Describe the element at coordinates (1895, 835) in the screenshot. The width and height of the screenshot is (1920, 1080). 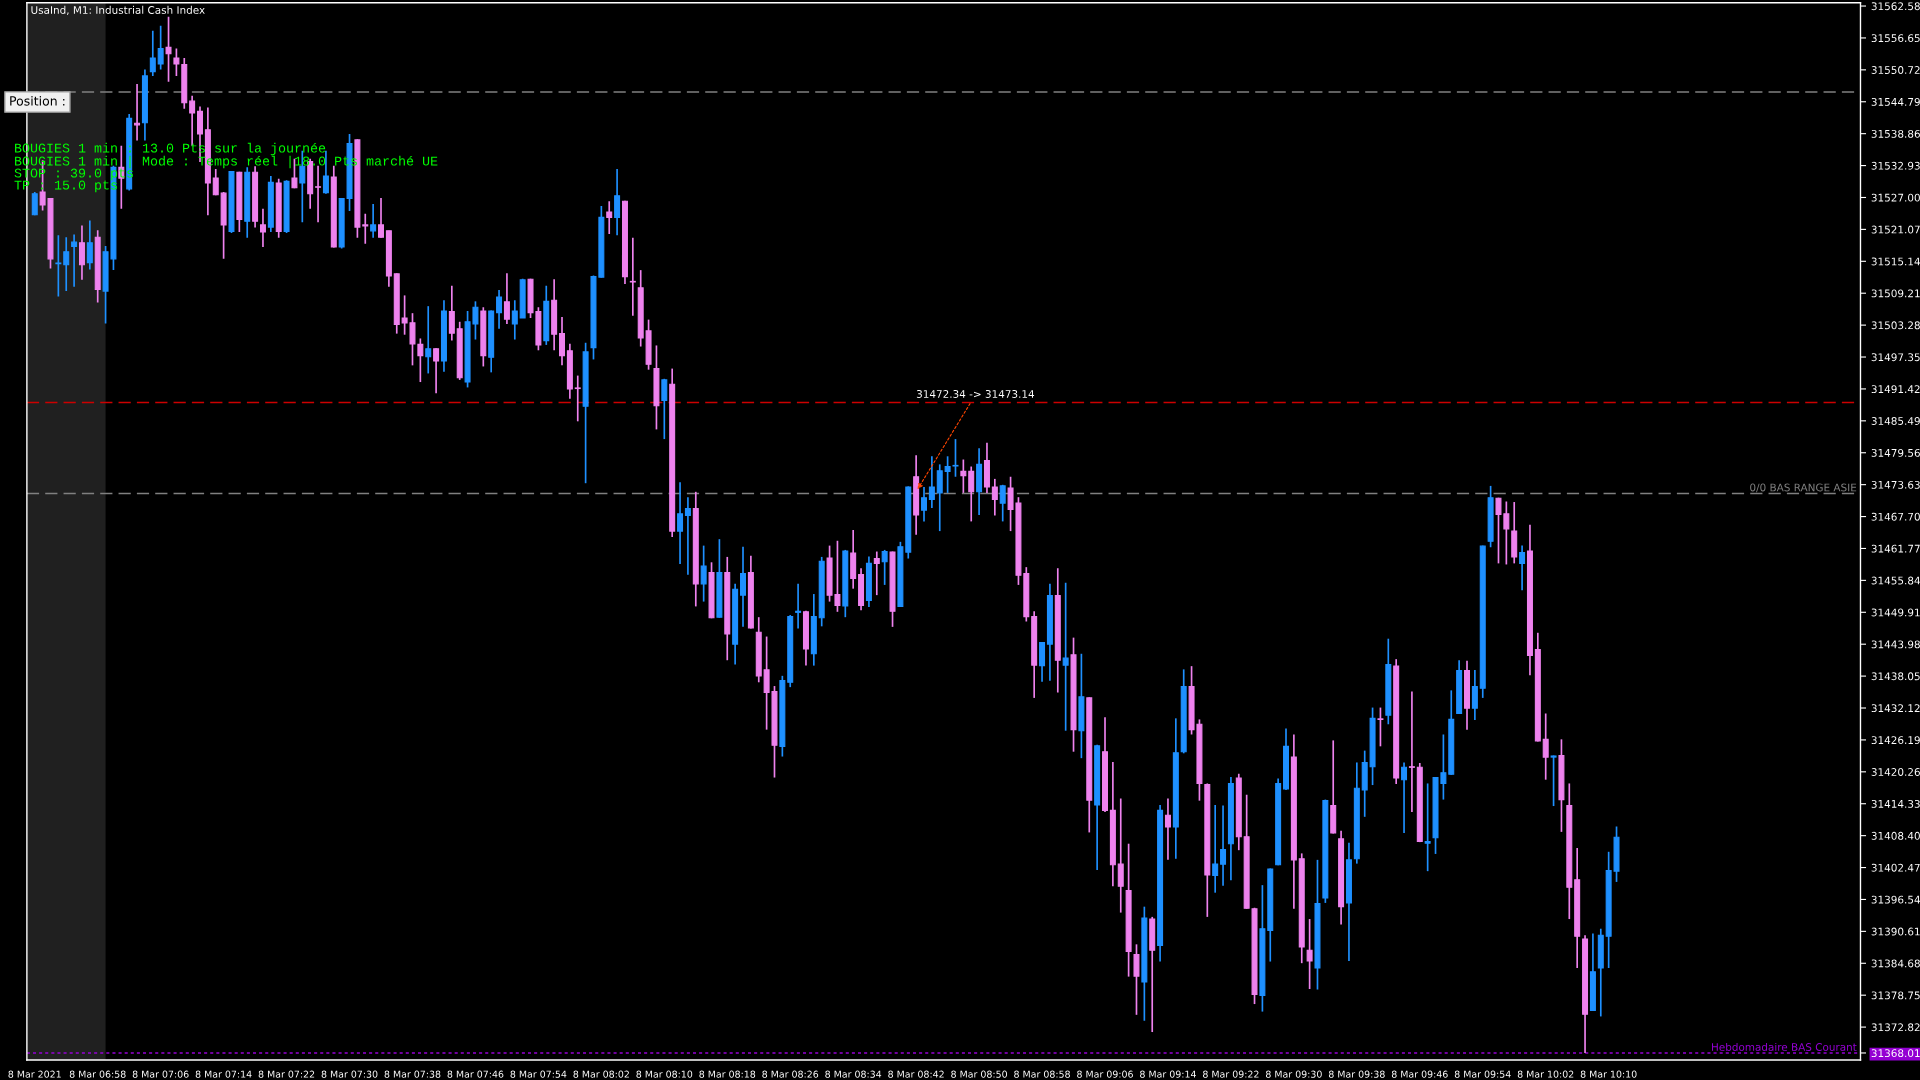
I see `y-tick-label: 31408.40` at that location.